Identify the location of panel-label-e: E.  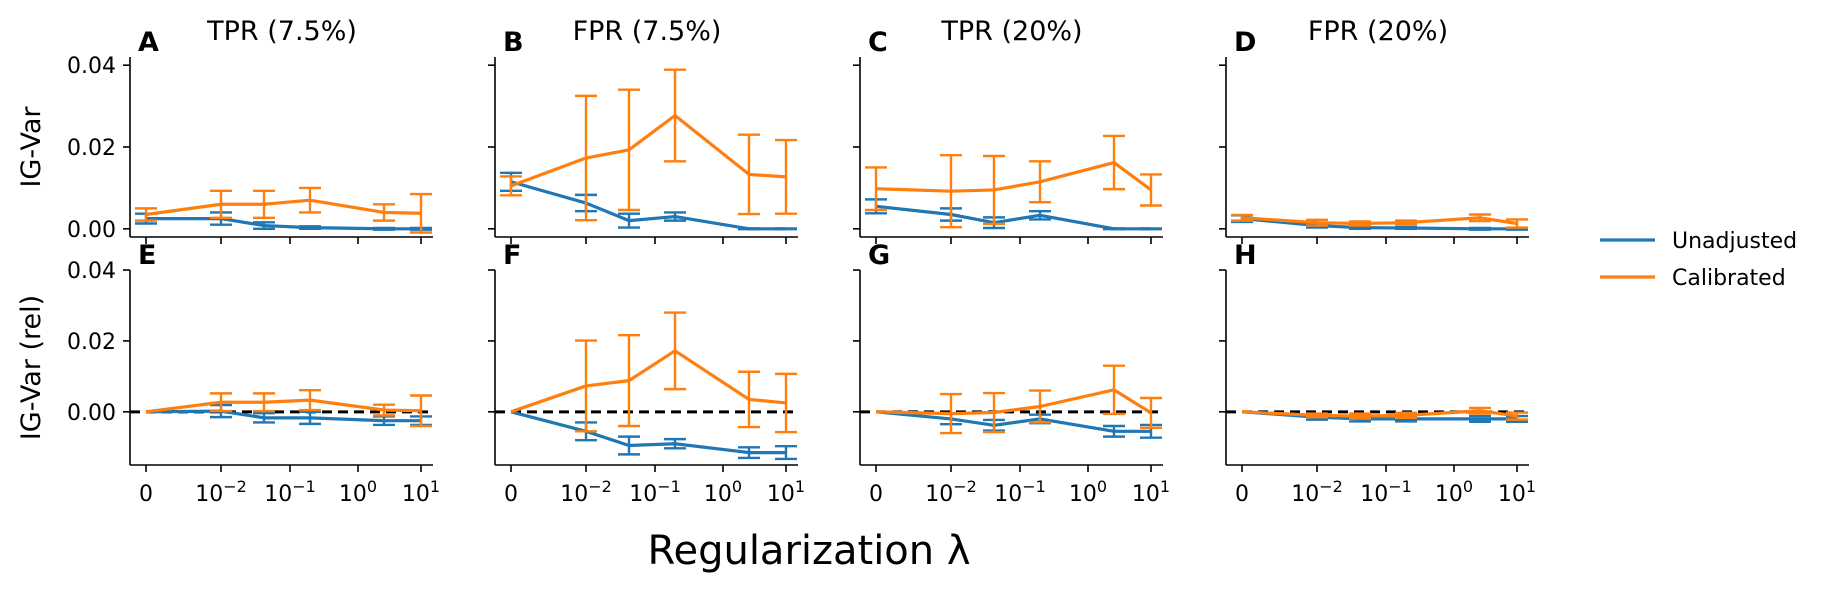
(147, 255).